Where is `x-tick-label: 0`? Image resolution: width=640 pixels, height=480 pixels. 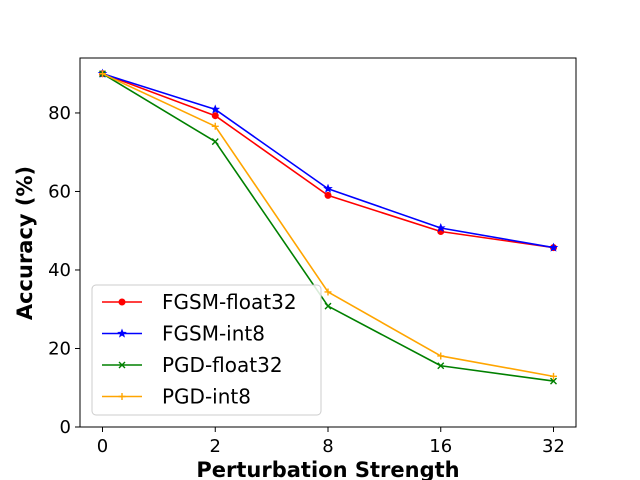
x-tick-label: 0 is located at coordinates (102, 446).